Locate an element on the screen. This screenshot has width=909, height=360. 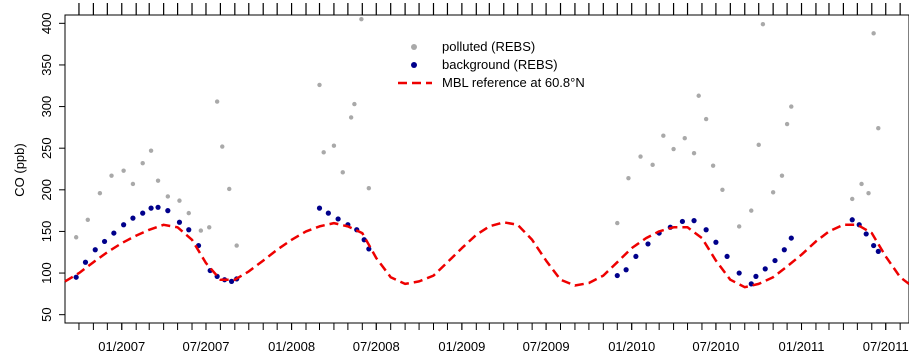
y-tick-label: 350 is located at coordinates (46, 65).